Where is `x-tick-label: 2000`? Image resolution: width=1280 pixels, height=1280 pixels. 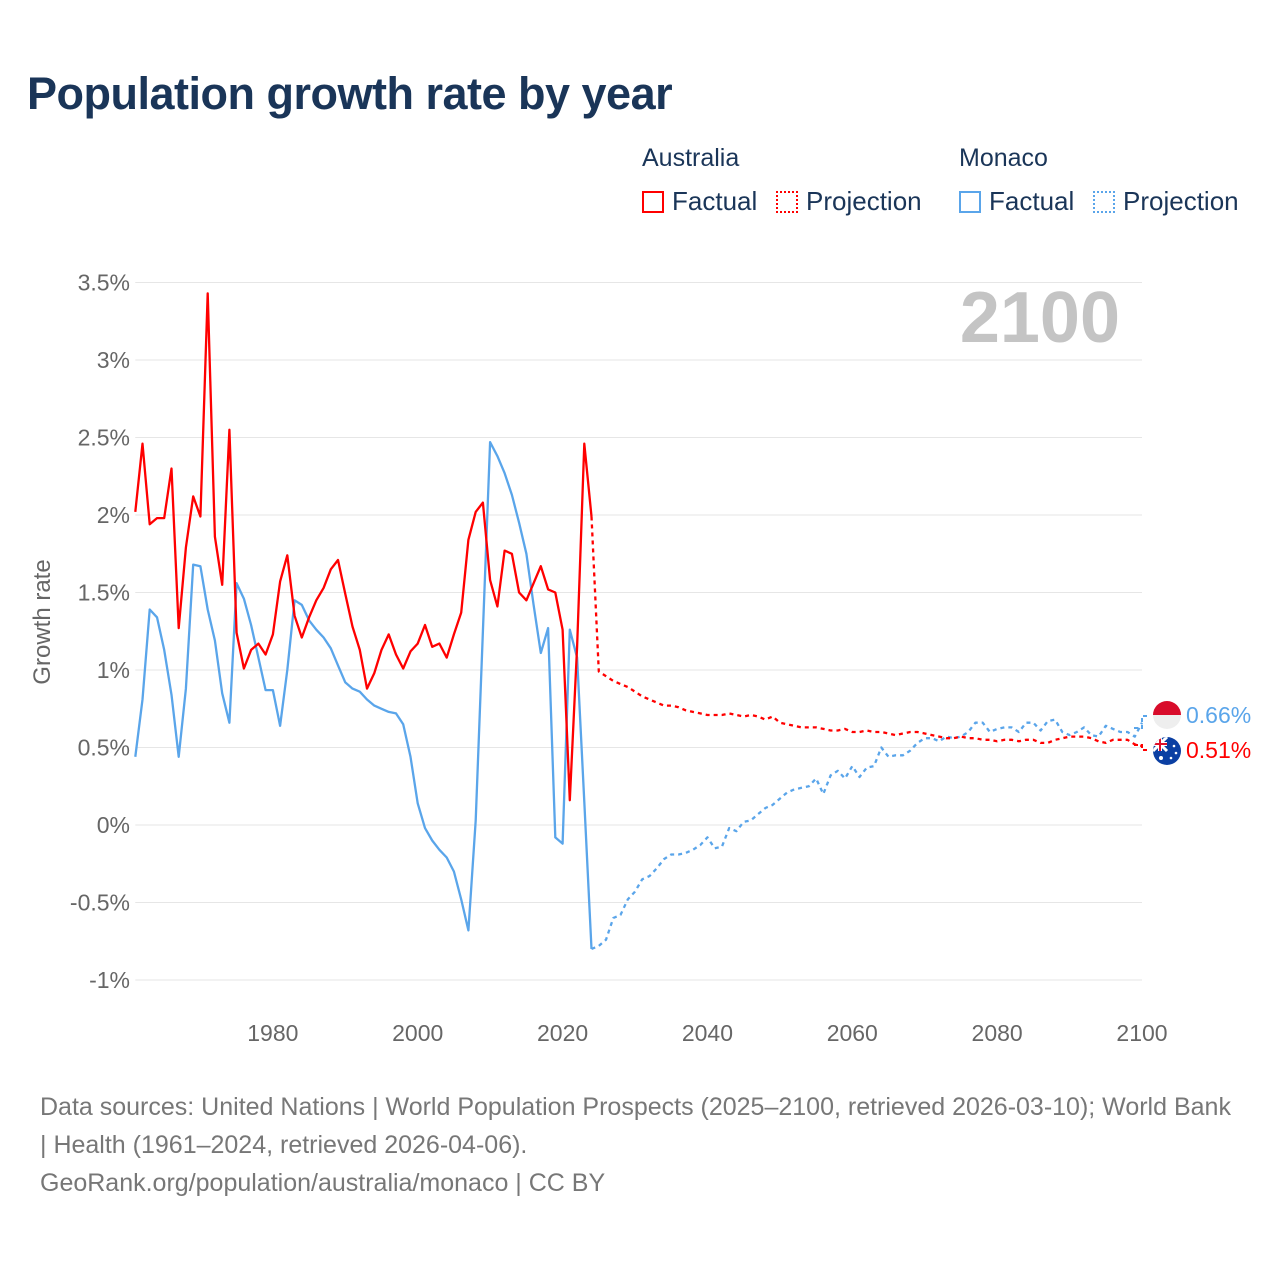
x-tick-label: 2000 is located at coordinates (417, 1033).